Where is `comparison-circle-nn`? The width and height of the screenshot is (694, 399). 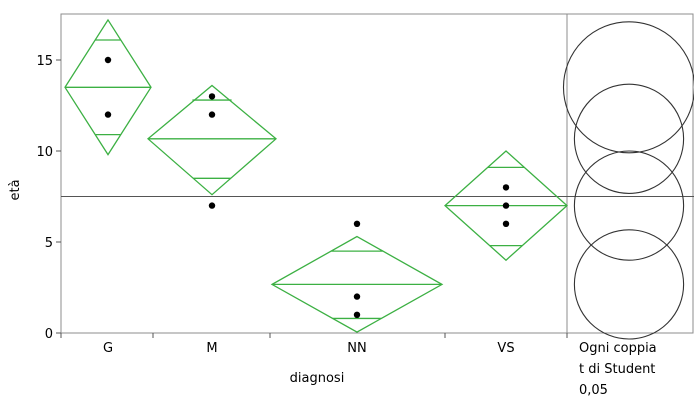
comparison-circle-nn is located at coordinates (629, 284).